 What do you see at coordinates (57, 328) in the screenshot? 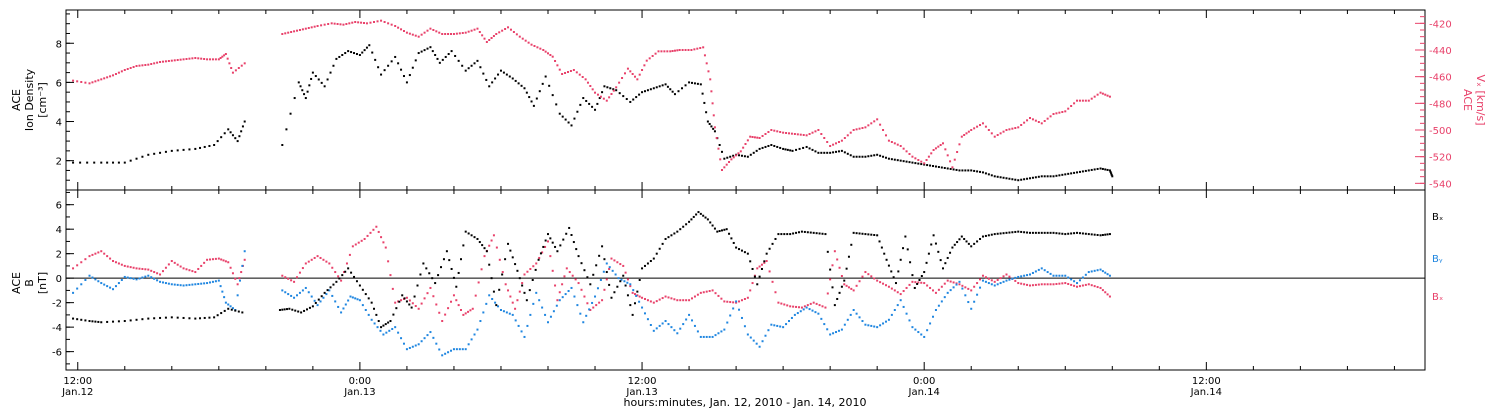
I see `field-tick-label: -4` at bounding box center [57, 328].